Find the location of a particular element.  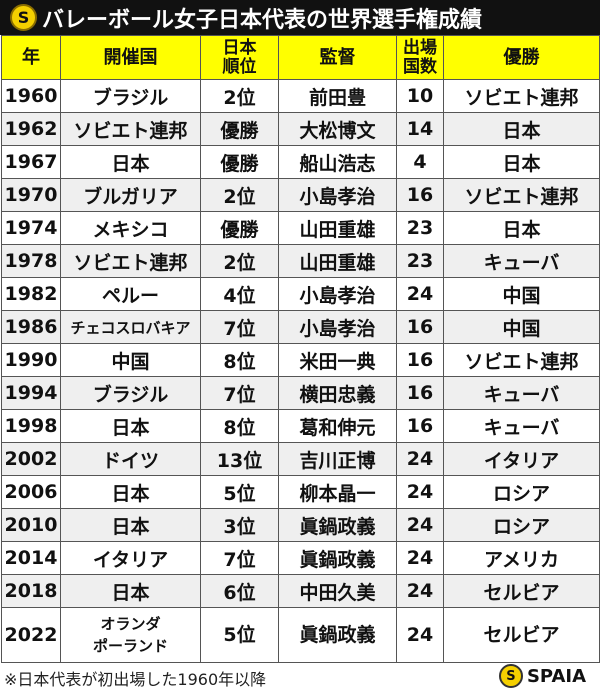

cell-host: ブルガリア is located at coordinates (130, 195).